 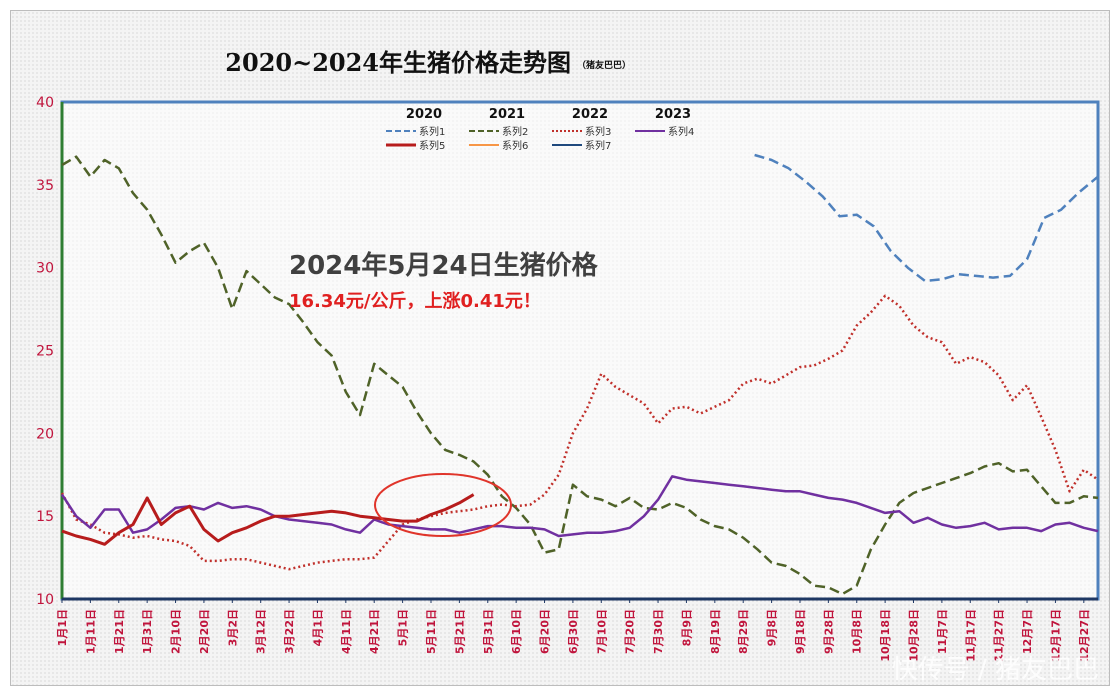 I want to click on x-tick-label: 11月17日, so click(x=970, y=635).